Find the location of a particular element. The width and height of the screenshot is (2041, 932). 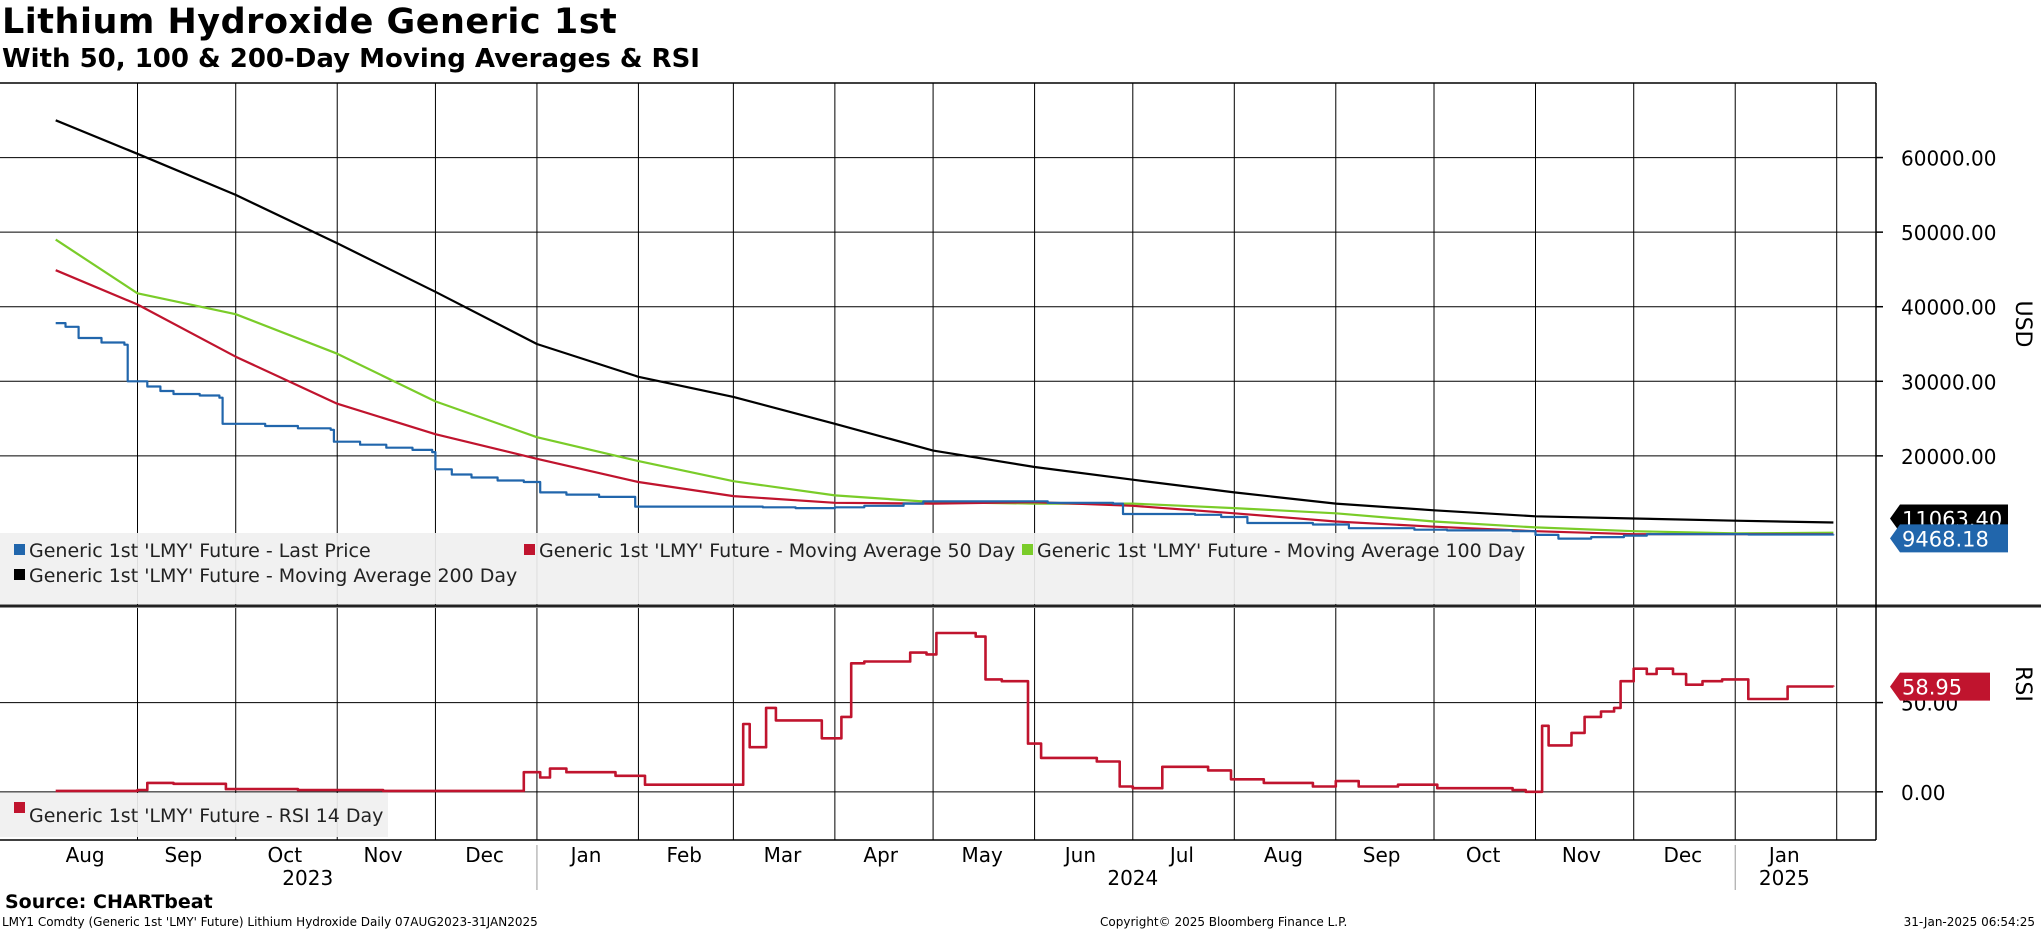

rsi-legend-box is located at coordinates (194, 815).